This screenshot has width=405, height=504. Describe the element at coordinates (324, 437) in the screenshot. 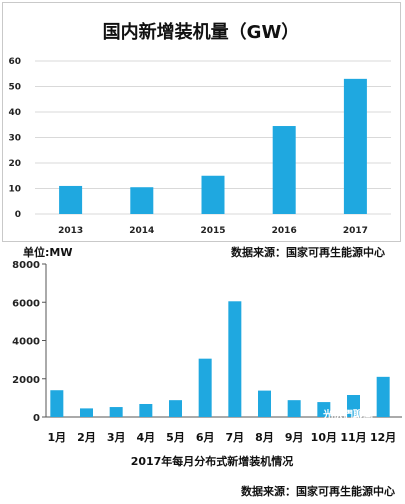

I see `x-tick-label: 10月` at that location.